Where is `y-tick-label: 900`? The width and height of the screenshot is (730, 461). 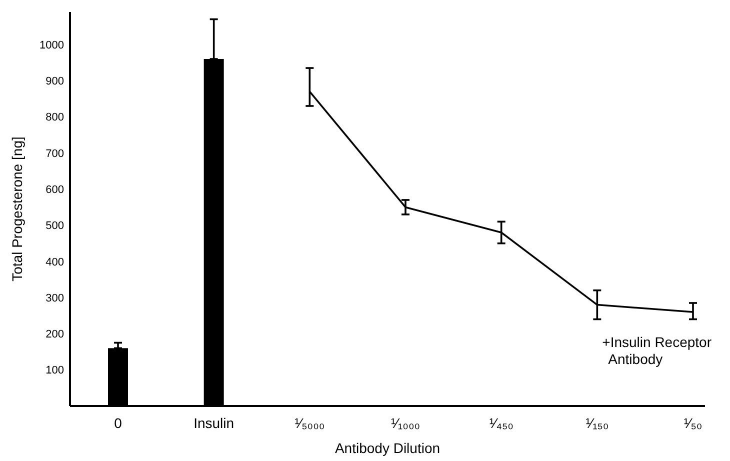 y-tick-label: 900 is located at coordinates (55, 82).